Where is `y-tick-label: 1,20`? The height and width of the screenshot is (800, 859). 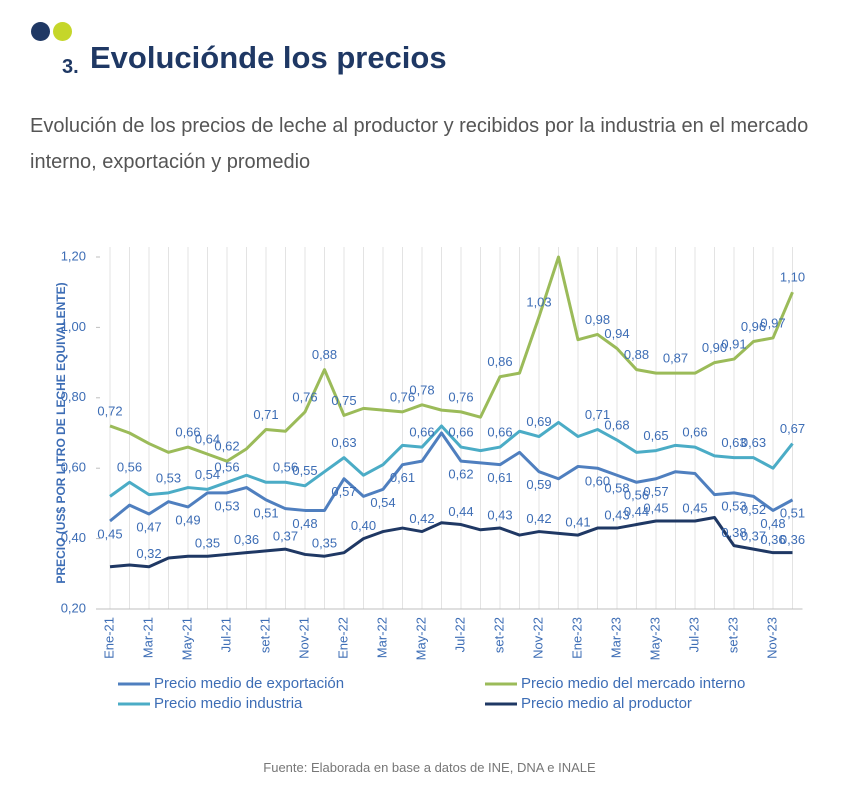 y-tick-label: 1,20 is located at coordinates (73, 255).